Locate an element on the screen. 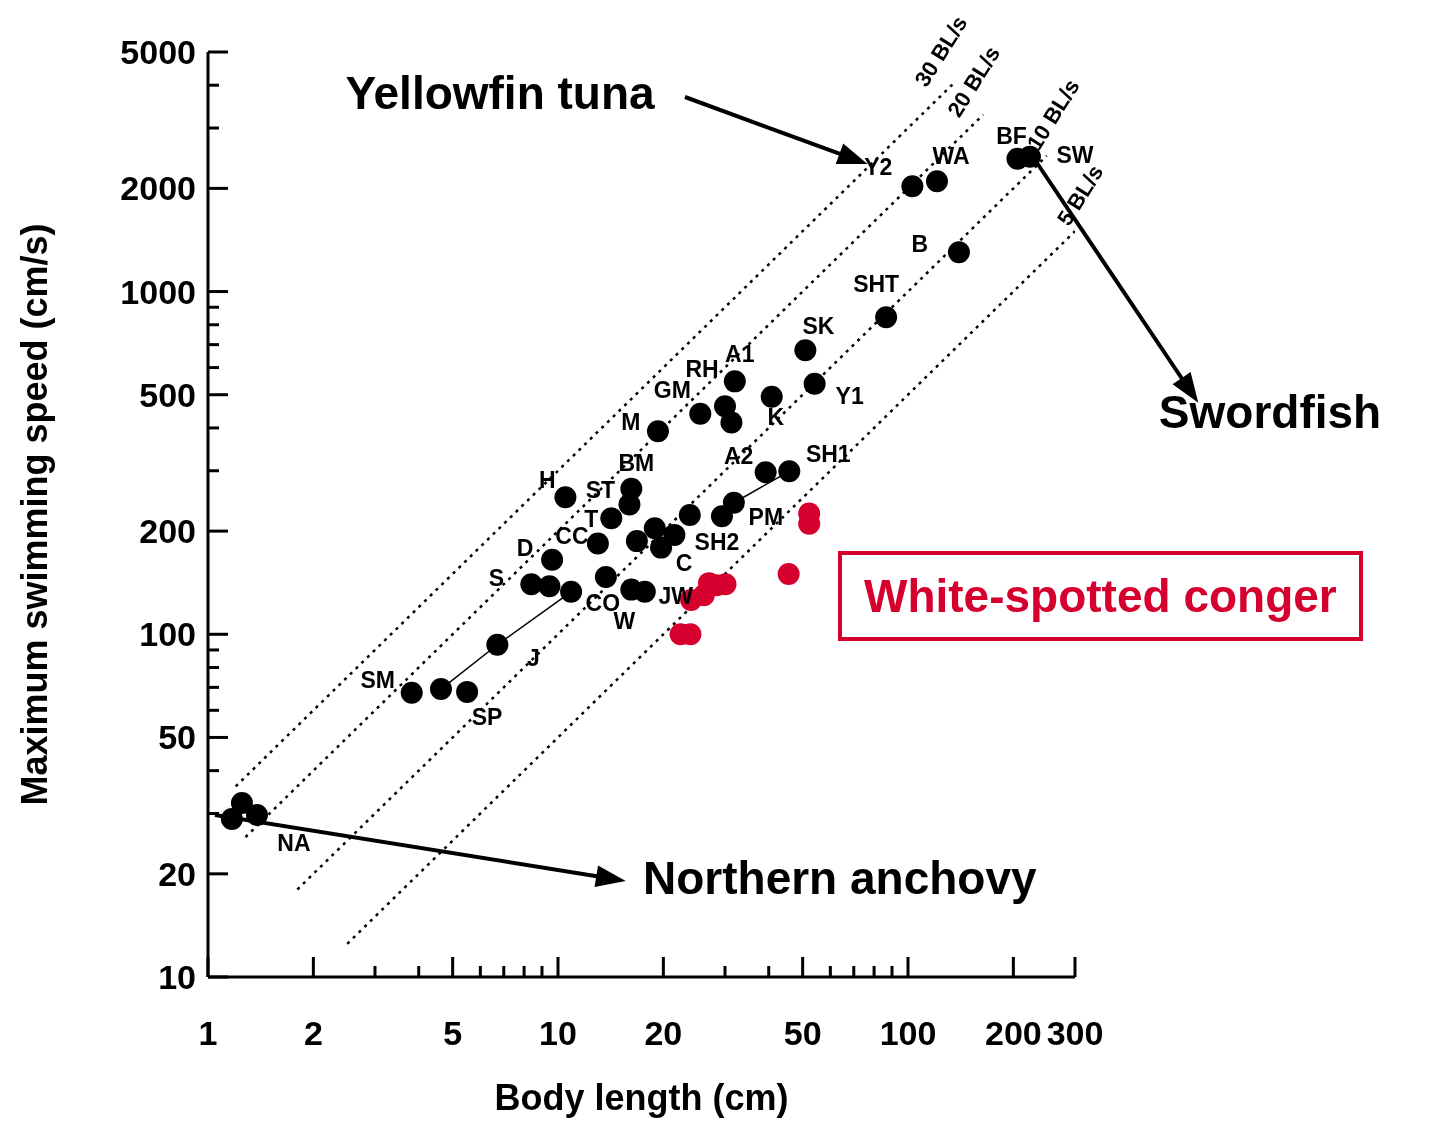  x-tick-label: 2 is located at coordinates (313, 1033).